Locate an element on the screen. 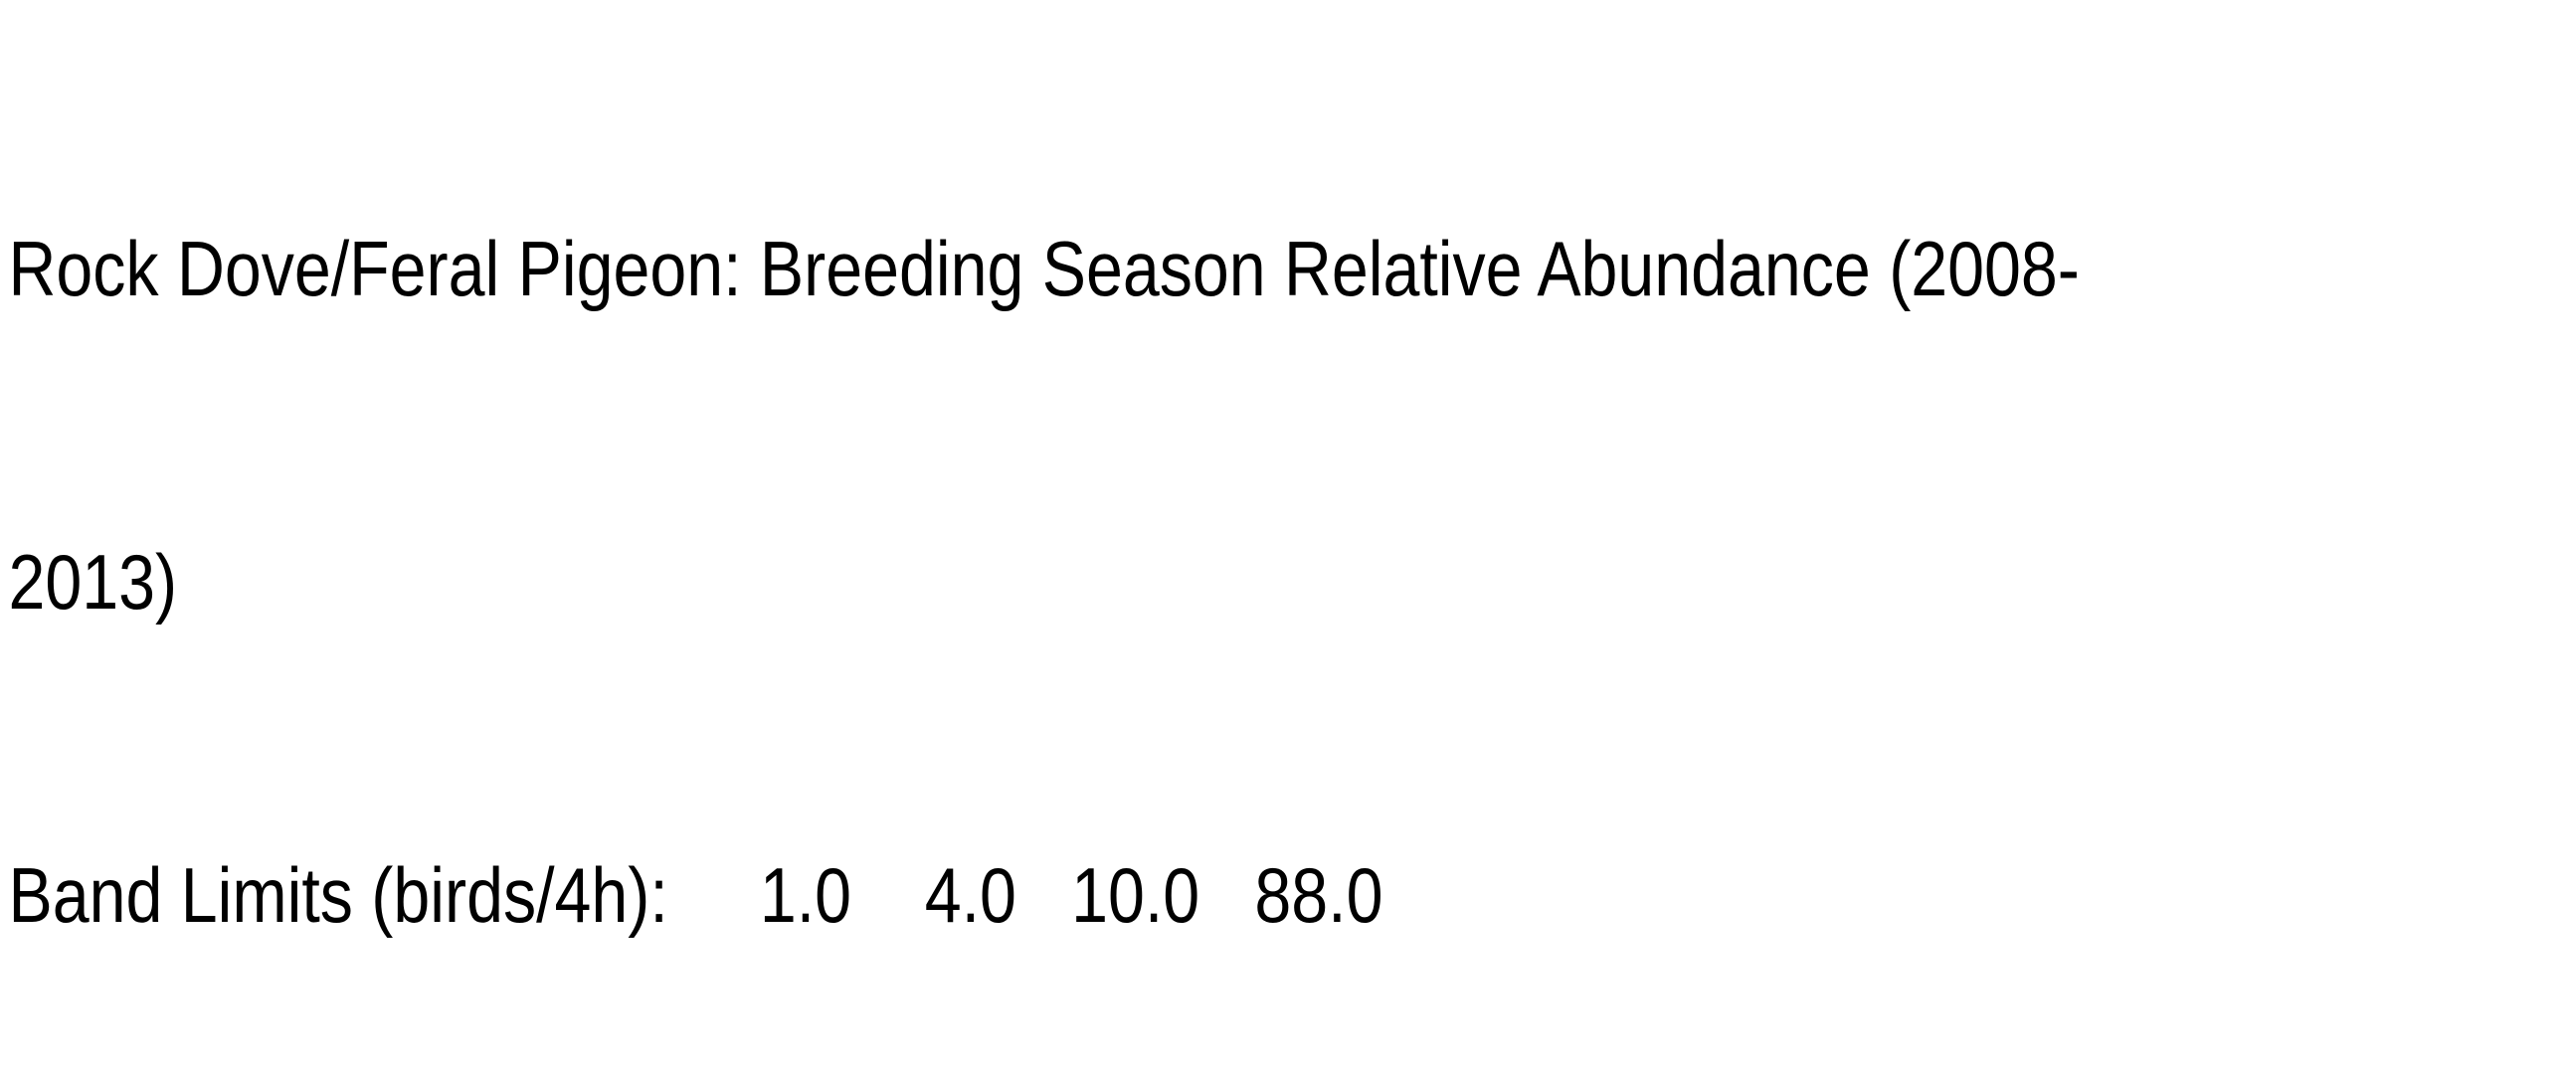 This screenshot has height=1076, width=2576. report-title-line-2: 2013) is located at coordinates (93, 582).